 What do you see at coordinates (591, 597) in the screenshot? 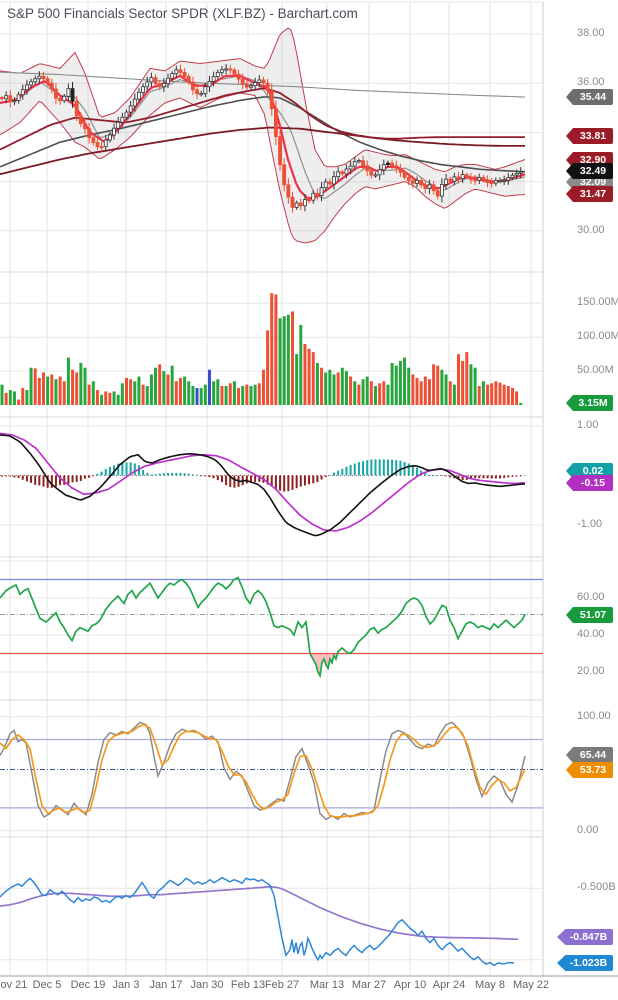
I see `y-axis-tick: 60.00` at bounding box center [591, 597].